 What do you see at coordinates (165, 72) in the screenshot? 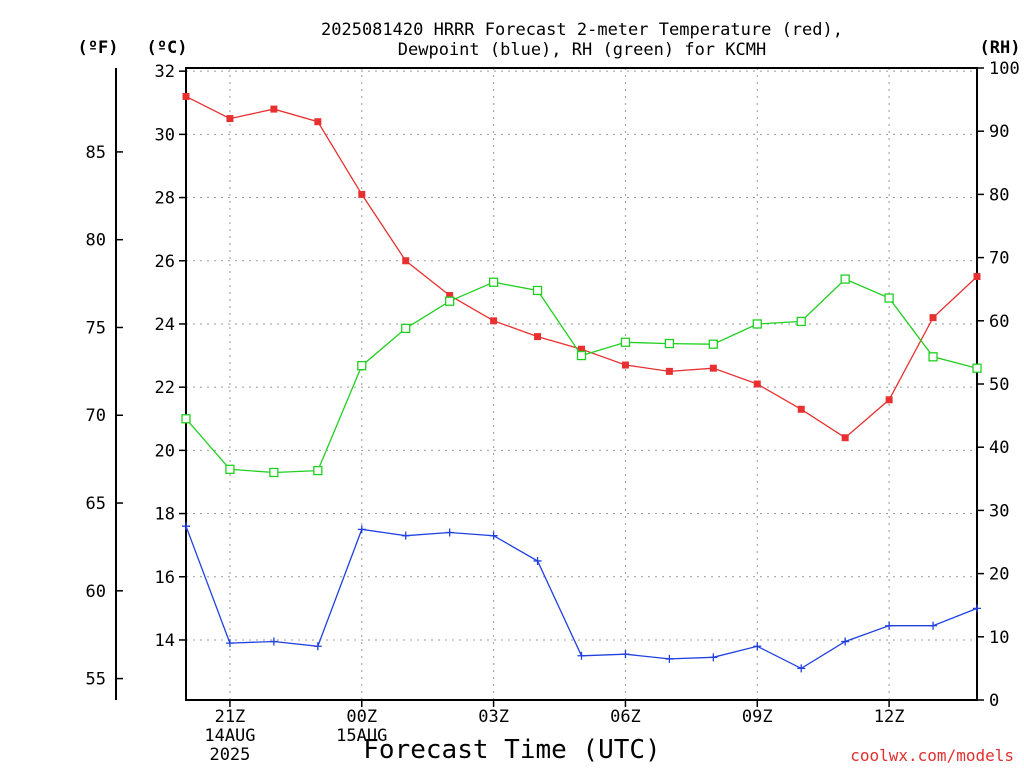
I see `celsius-tick-label: 32` at bounding box center [165, 72].